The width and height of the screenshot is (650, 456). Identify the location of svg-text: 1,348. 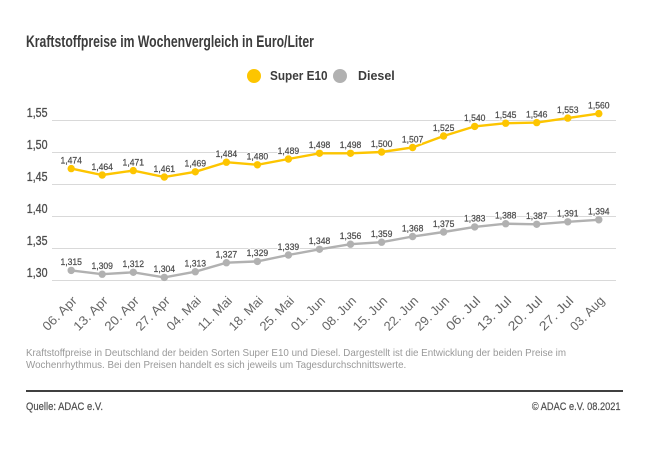
(320, 241).